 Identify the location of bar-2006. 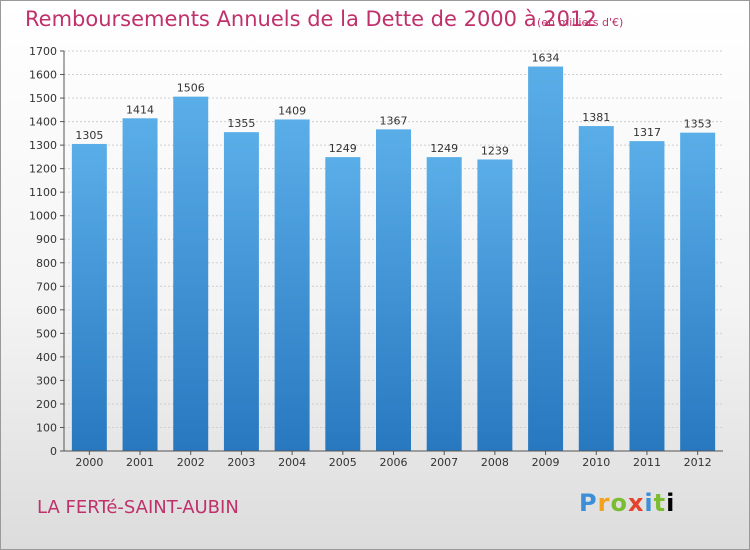
(393, 290).